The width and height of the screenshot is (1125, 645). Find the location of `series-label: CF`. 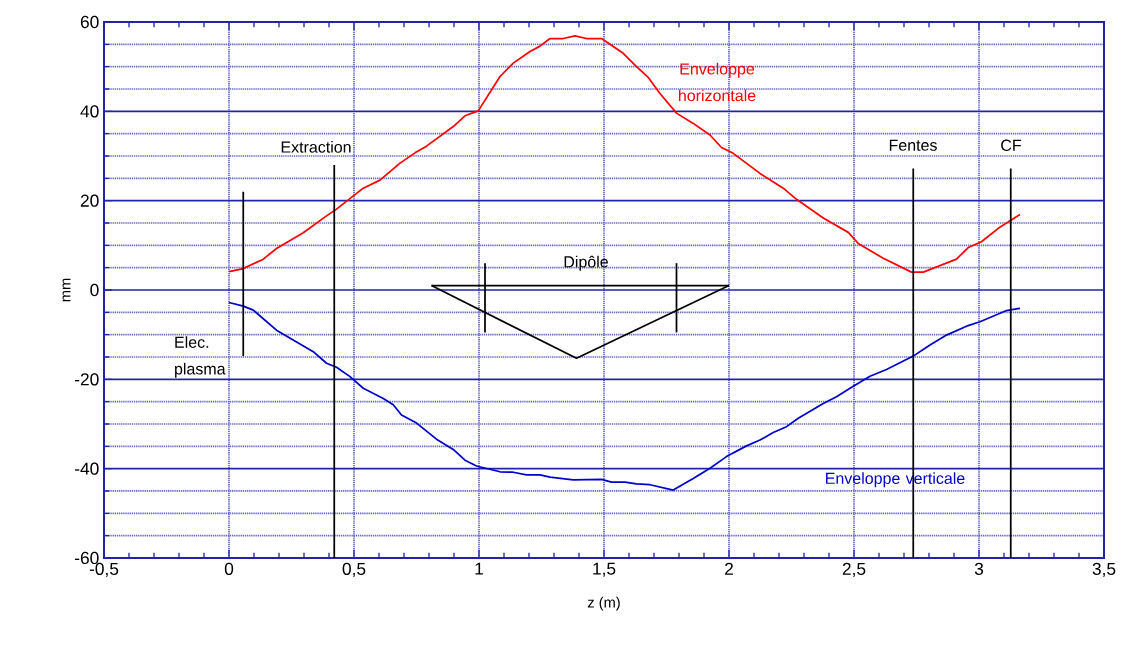

series-label: CF is located at coordinates (1011, 145).